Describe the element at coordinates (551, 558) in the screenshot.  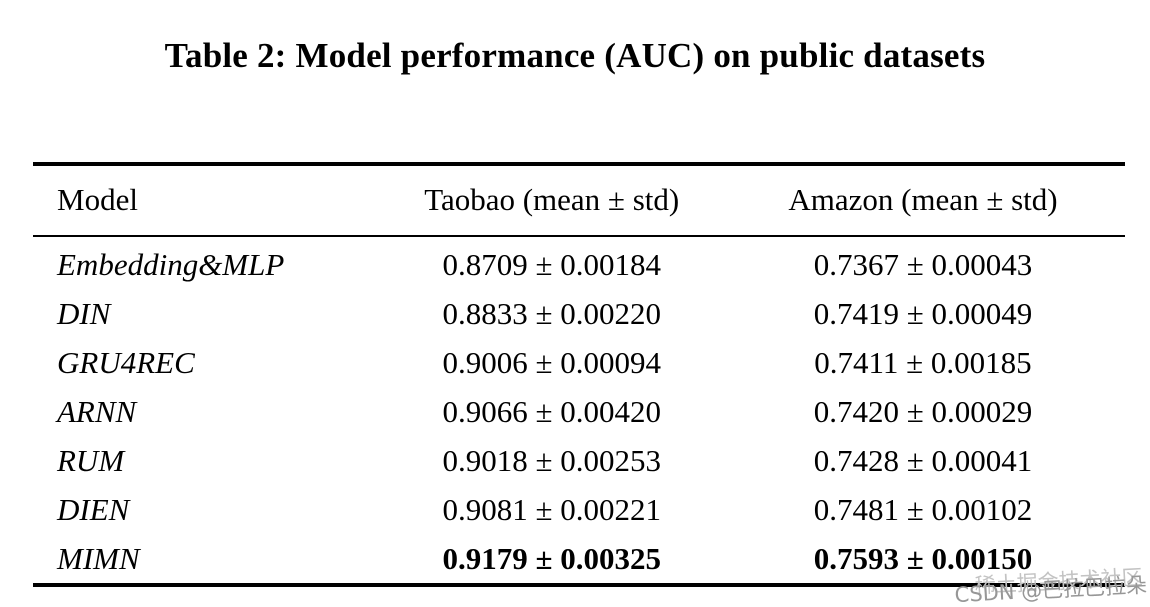
I see `taobao-value: 0.9179 ± 0.00325` at that location.